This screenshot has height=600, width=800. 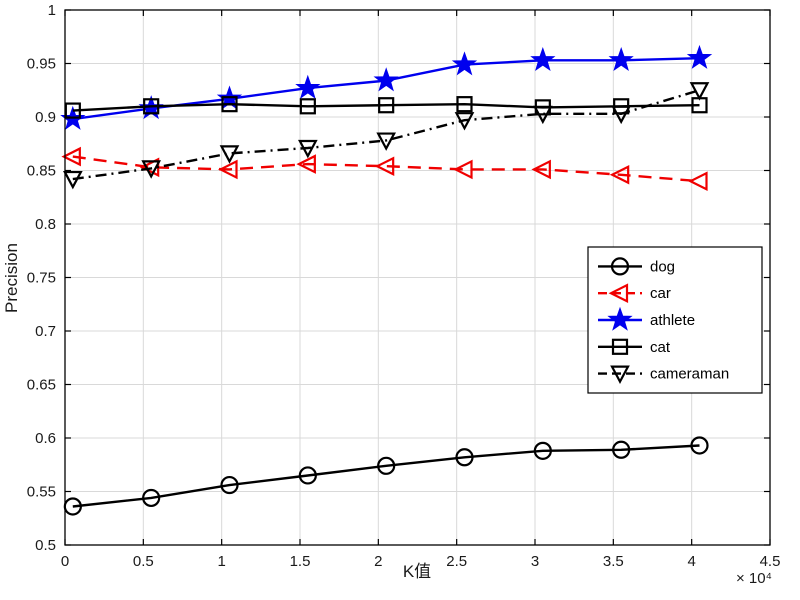 What do you see at coordinates (45, 331) in the screenshot?
I see `y-tick-label: 0.7` at bounding box center [45, 331].